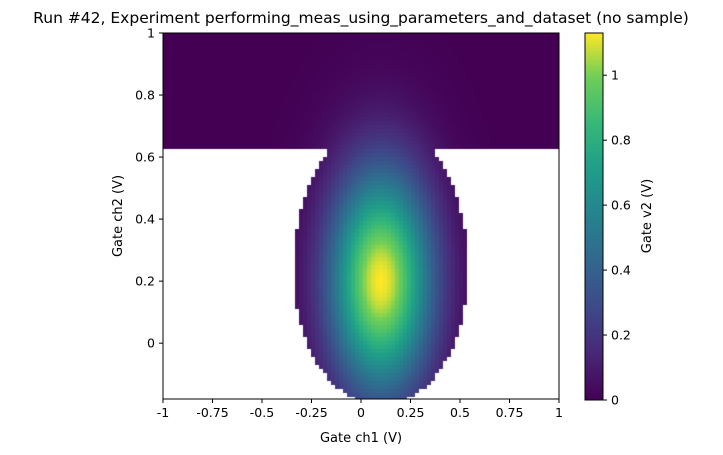 Image resolution: width=723 pixels, height=455 pixels. I want to click on y-tick-label: 1, so click(151, 33).